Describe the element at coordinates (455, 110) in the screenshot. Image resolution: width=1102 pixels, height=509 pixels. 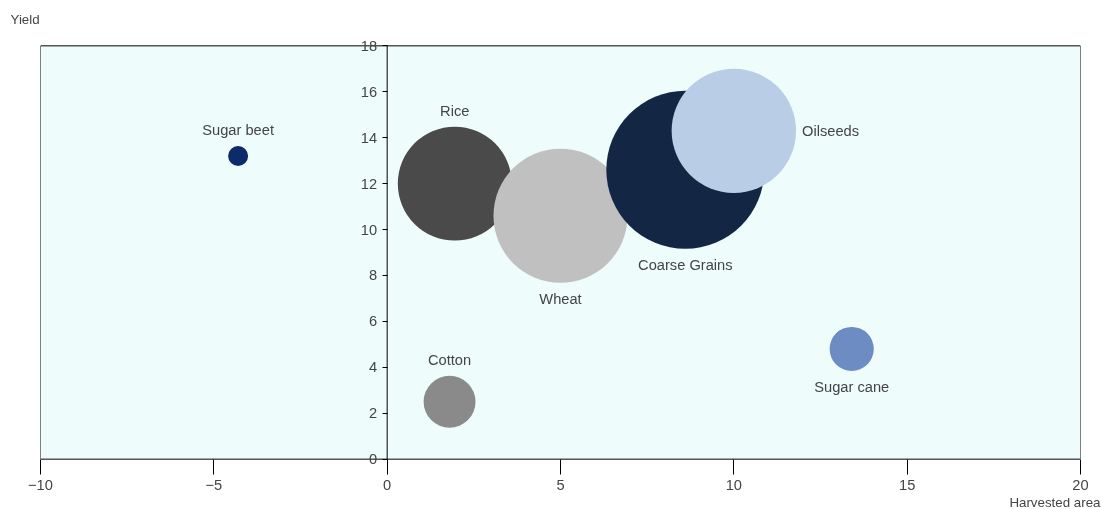
I see `series-label: Rice` at that location.